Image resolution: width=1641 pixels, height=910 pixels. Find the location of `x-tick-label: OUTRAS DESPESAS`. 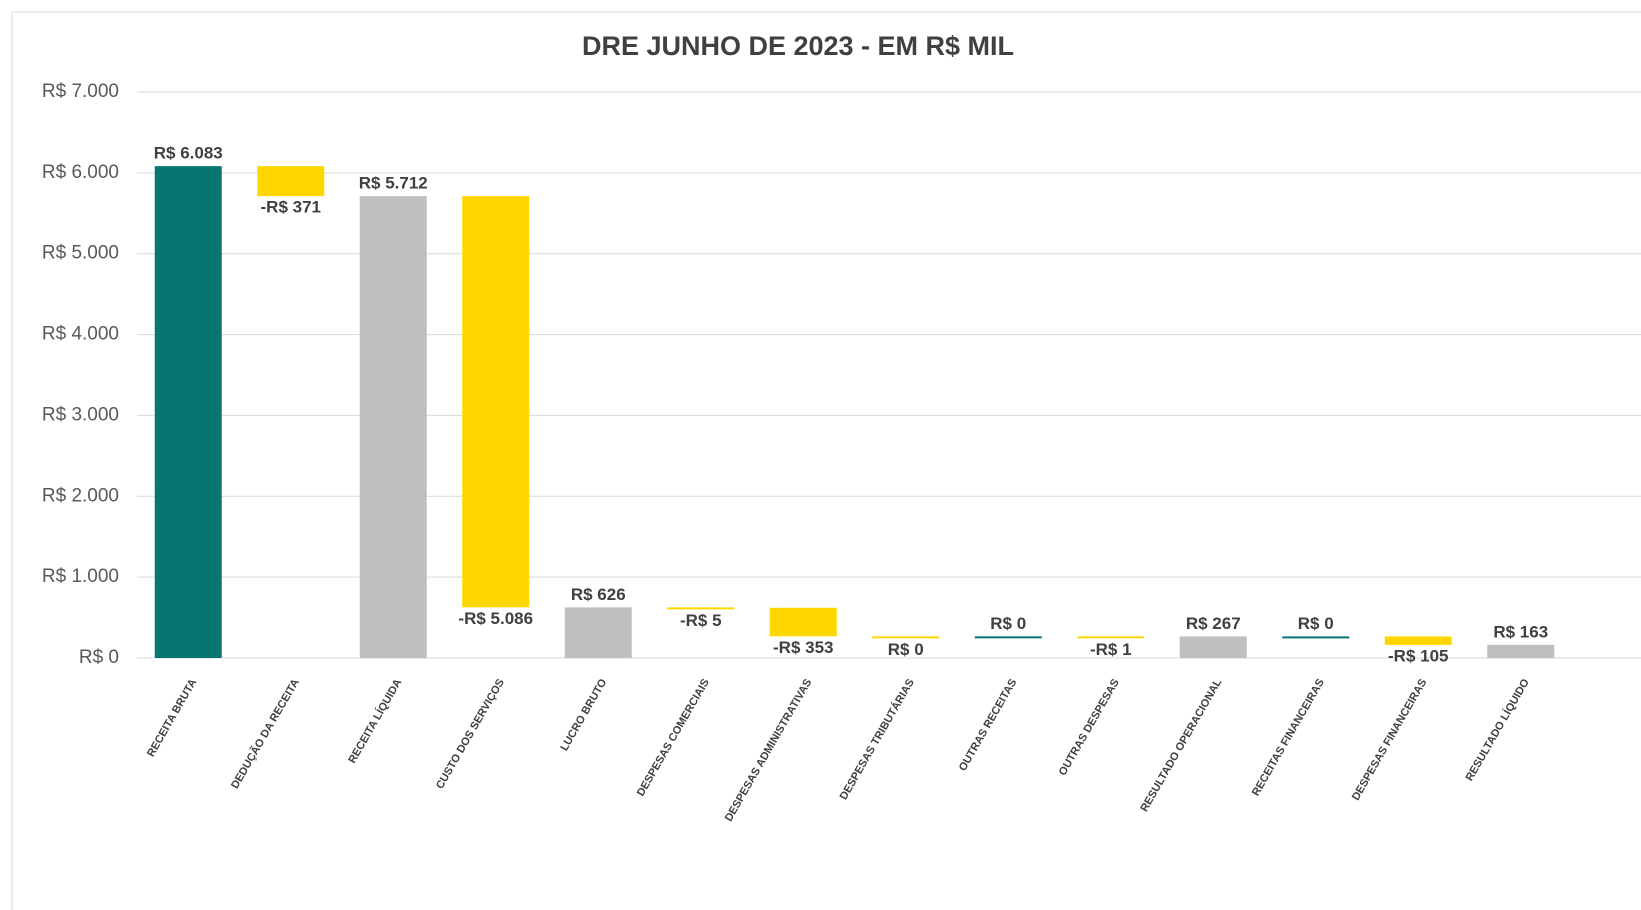

x-tick-label: OUTRAS DESPESAS is located at coordinates (1089, 727).